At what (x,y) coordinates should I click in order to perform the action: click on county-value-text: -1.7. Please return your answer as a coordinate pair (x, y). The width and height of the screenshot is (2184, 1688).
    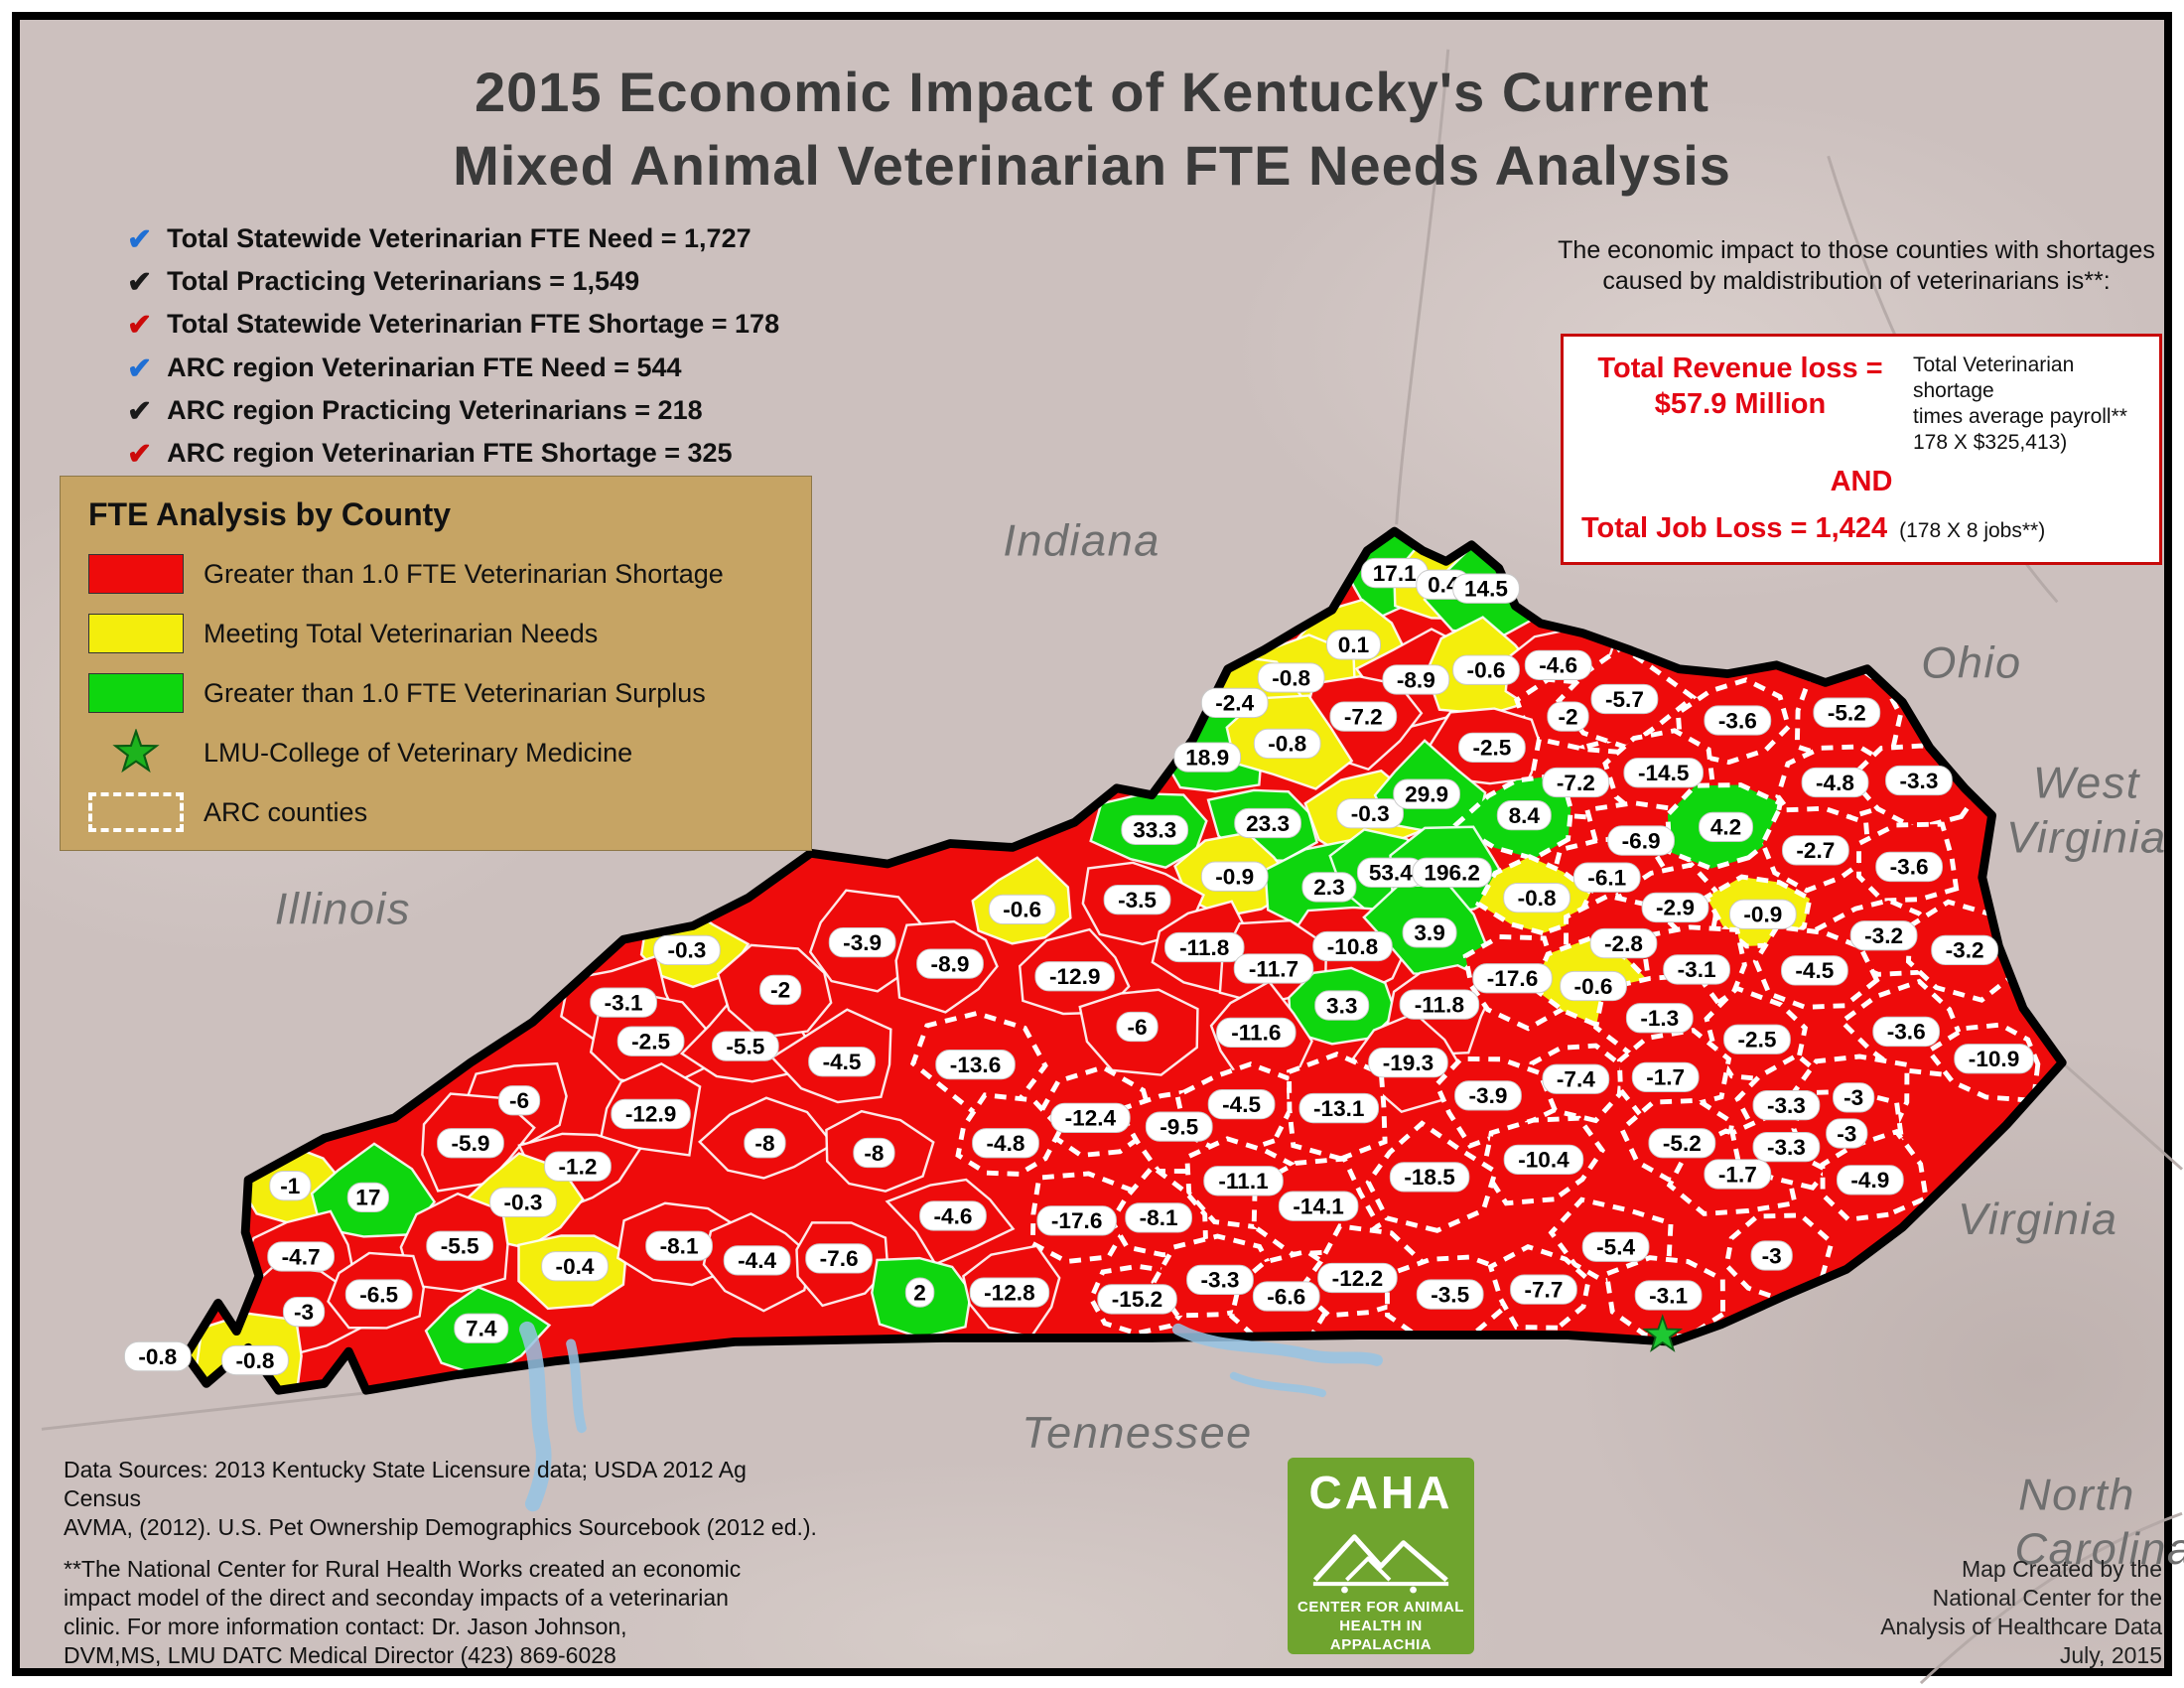
    Looking at the image, I should click on (1737, 1174).